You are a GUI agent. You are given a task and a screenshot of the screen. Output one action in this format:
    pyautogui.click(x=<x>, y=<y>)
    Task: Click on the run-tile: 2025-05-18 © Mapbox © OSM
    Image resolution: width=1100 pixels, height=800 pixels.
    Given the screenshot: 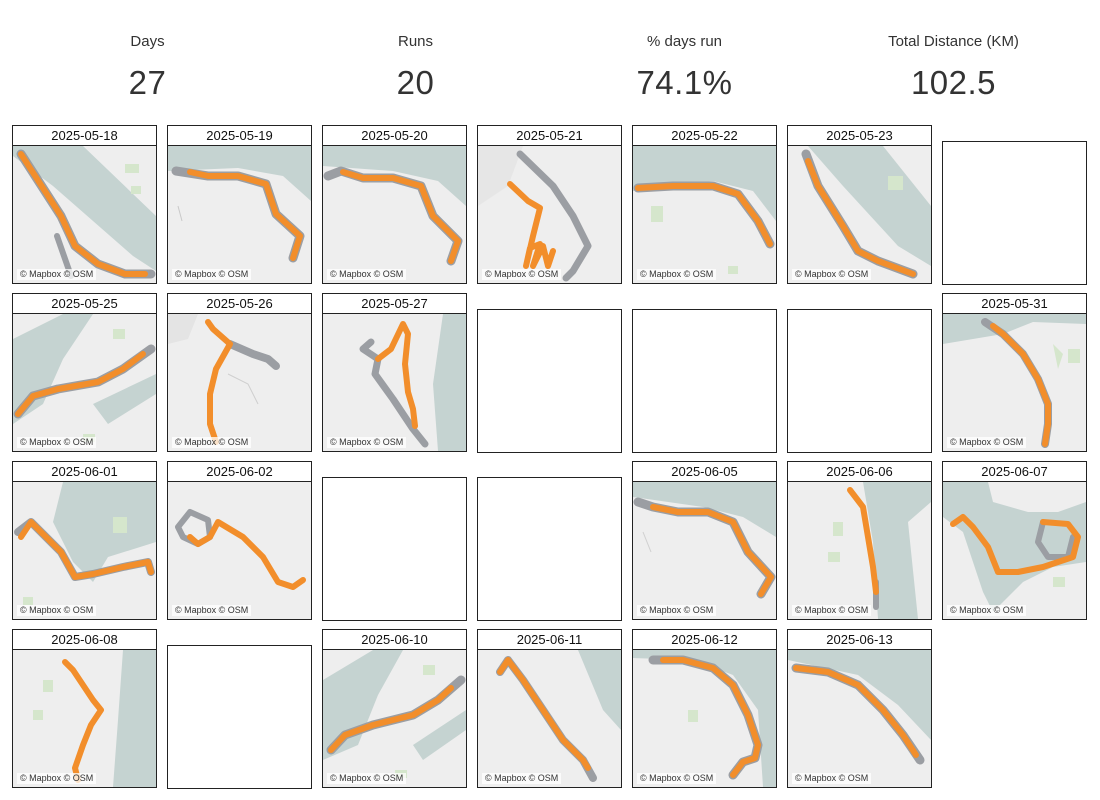 What is the action you would take?
    pyautogui.click(x=84, y=204)
    